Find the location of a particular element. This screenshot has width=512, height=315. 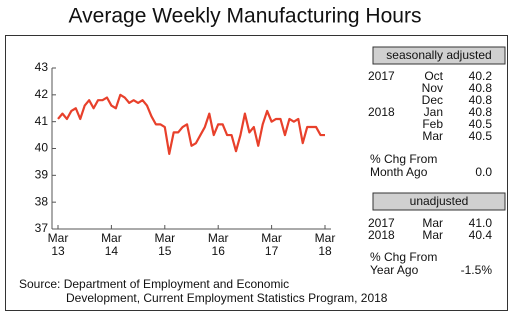

panel-month: Dec is located at coordinates (432, 100).